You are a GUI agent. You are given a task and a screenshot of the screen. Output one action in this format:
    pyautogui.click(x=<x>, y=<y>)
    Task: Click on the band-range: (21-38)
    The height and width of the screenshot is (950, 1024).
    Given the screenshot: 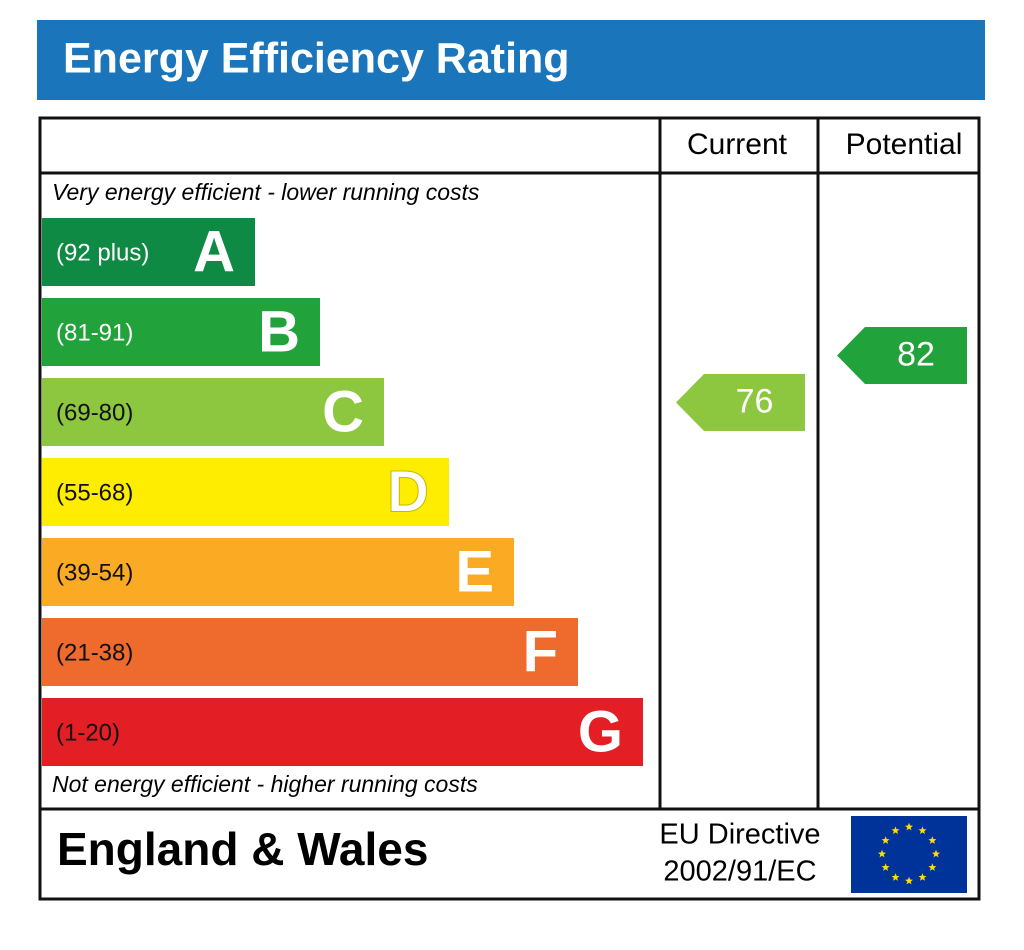 What is the action you would take?
    pyautogui.click(x=94, y=652)
    